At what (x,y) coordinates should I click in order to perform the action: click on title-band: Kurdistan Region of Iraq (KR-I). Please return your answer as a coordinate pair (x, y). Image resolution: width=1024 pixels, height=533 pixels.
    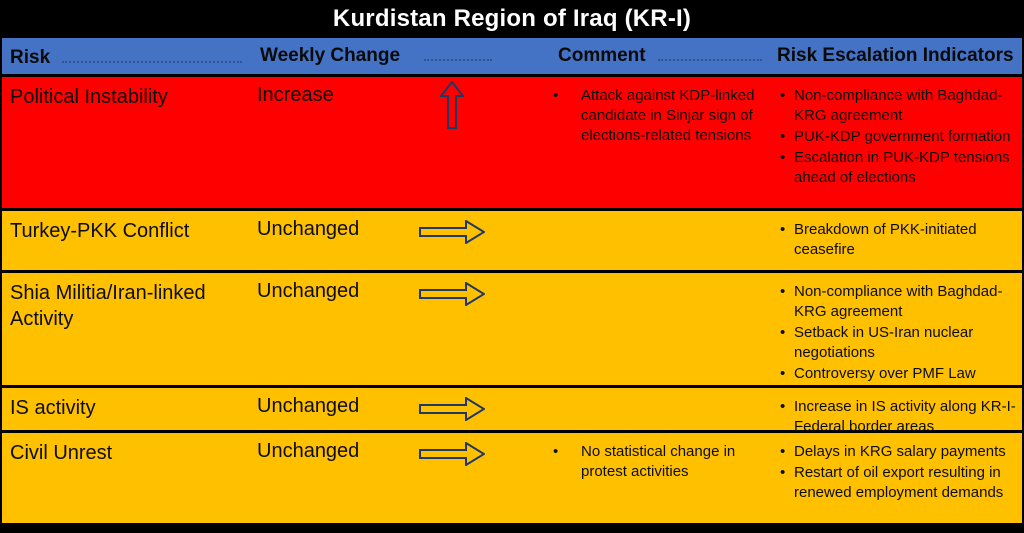
    Looking at the image, I should click on (512, 19).